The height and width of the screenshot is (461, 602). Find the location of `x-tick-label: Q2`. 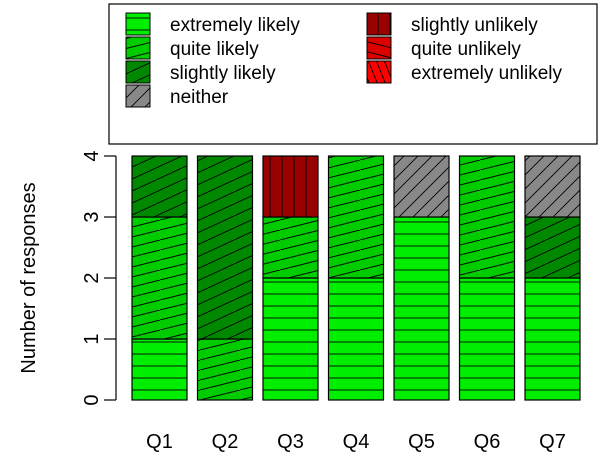

x-tick-label: Q2 is located at coordinates (225, 442).